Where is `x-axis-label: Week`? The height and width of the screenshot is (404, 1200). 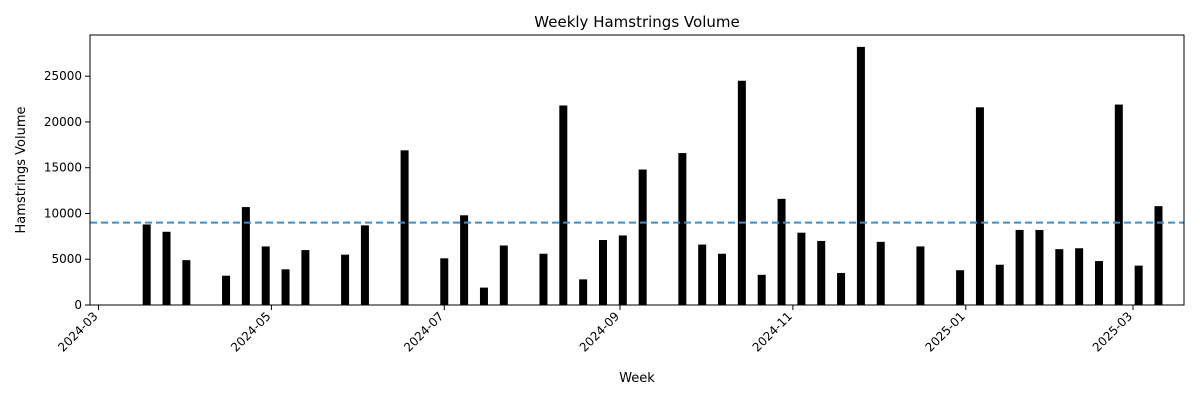
x-axis-label: Week is located at coordinates (637, 378).